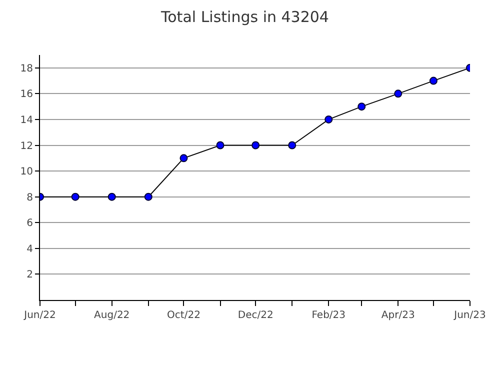 This screenshot has height=380, width=490. I want to click on y-tick-label: 8, so click(29, 198).